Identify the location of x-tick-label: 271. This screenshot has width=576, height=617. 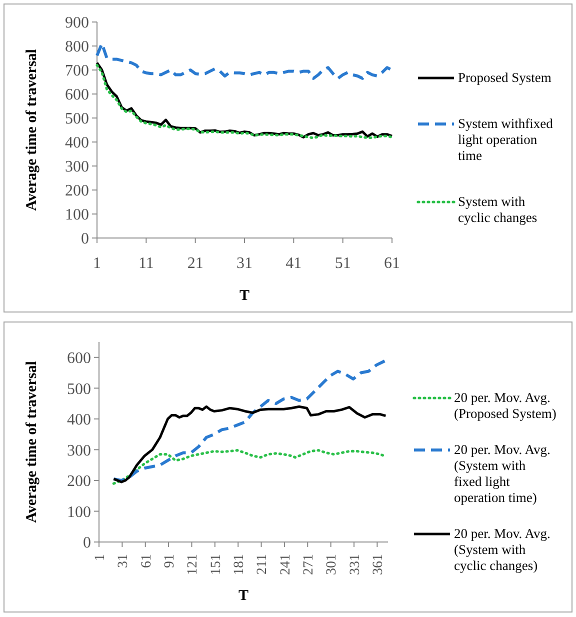
(309, 564).